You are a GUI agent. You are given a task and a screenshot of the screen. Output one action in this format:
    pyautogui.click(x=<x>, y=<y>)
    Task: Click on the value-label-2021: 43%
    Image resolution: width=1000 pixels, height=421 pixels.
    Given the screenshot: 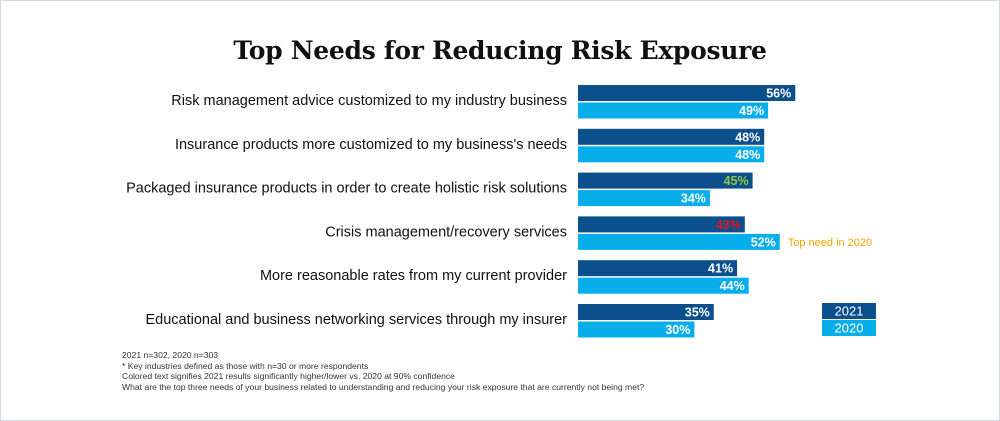 What is the action you would take?
    pyautogui.click(x=728, y=225)
    